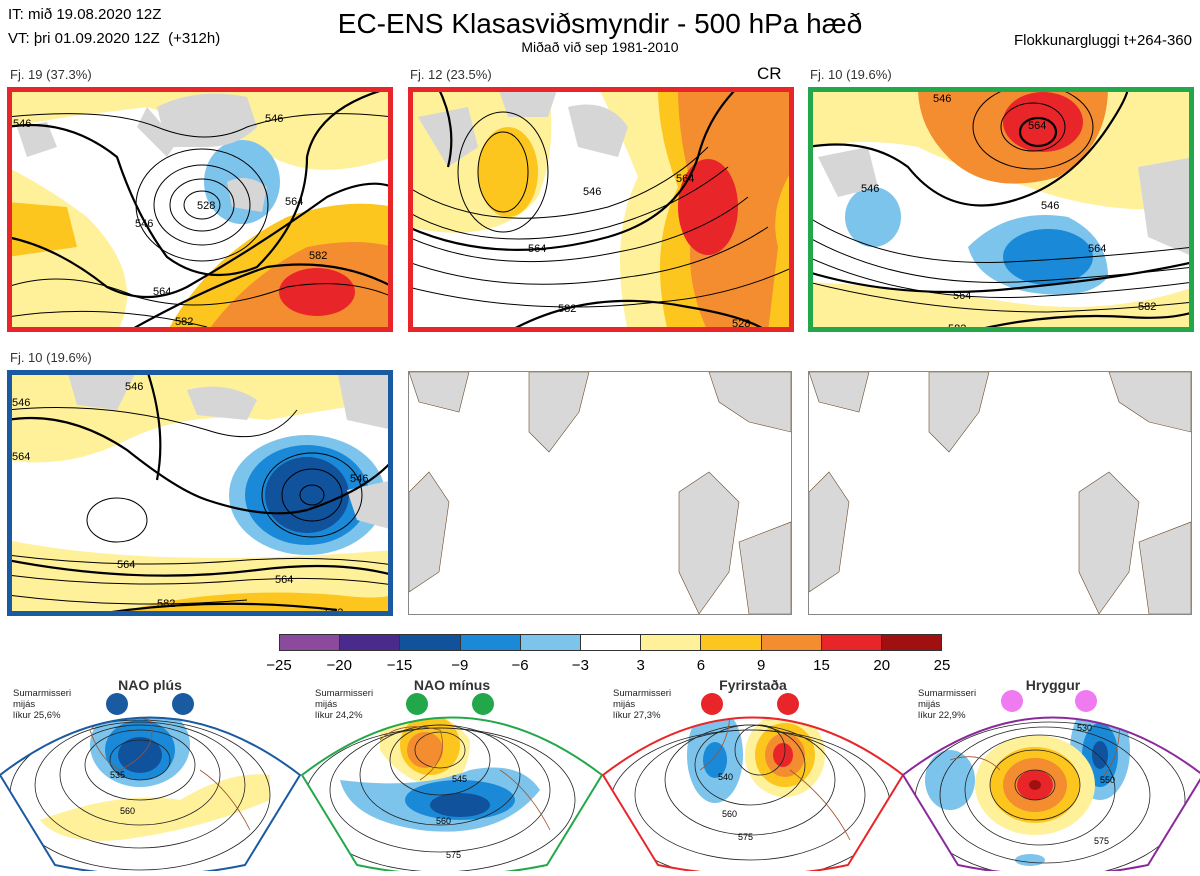 Image resolution: width=1200 pixels, height=876 pixels. What do you see at coordinates (600, 47) in the screenshot?
I see `page-subtitle: Miðað við sep 1981-2010` at bounding box center [600, 47].